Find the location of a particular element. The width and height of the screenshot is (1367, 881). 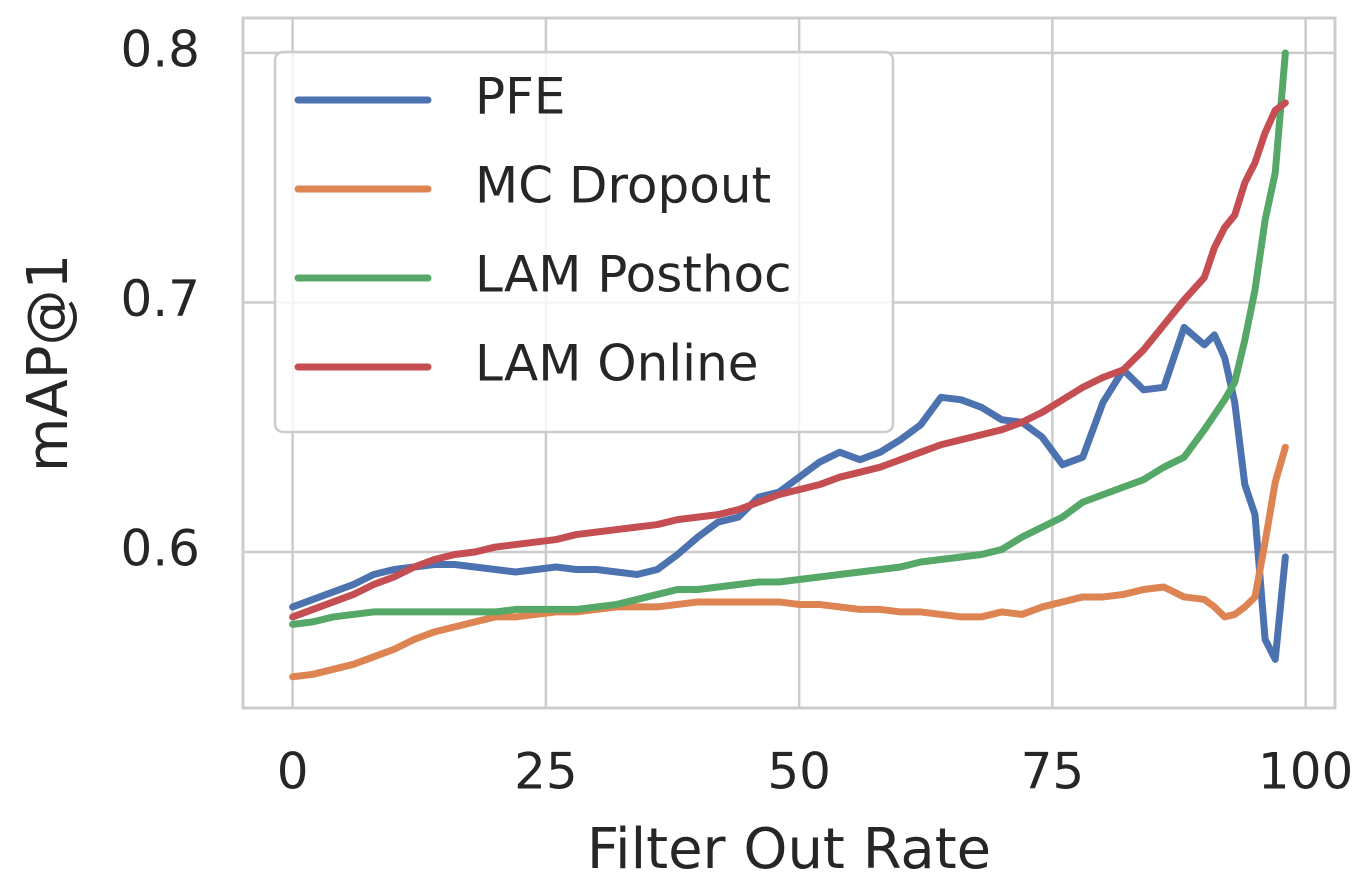

y-tick-label: 0.6 is located at coordinates (160, 549).